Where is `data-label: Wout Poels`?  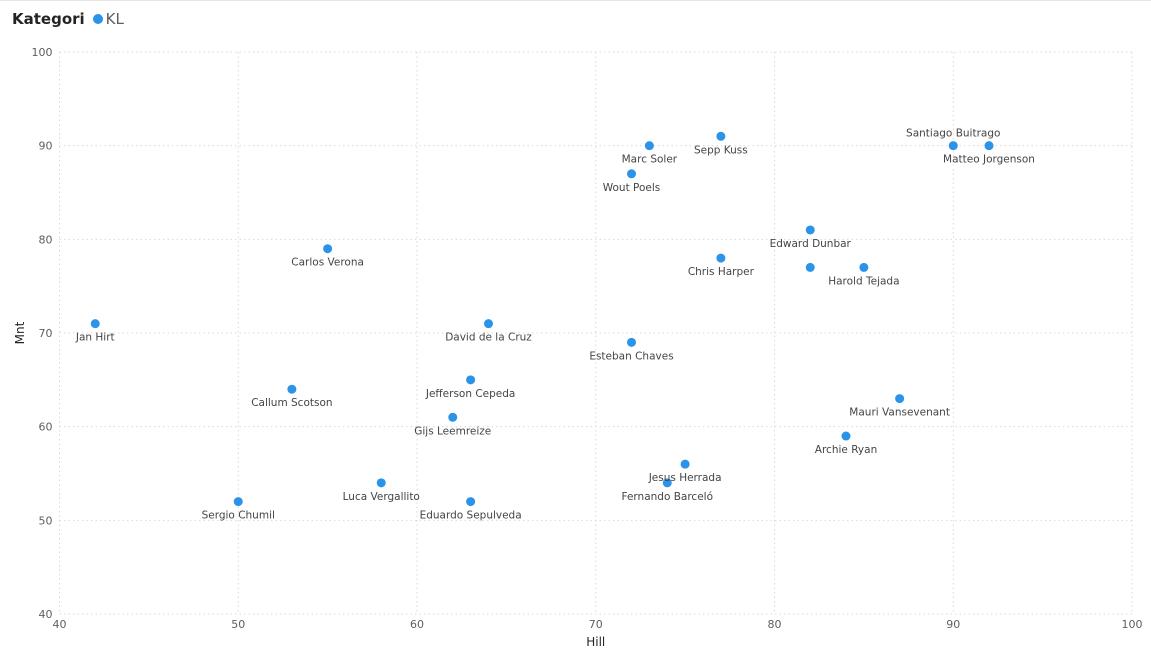 data-label: Wout Poels is located at coordinates (632, 188).